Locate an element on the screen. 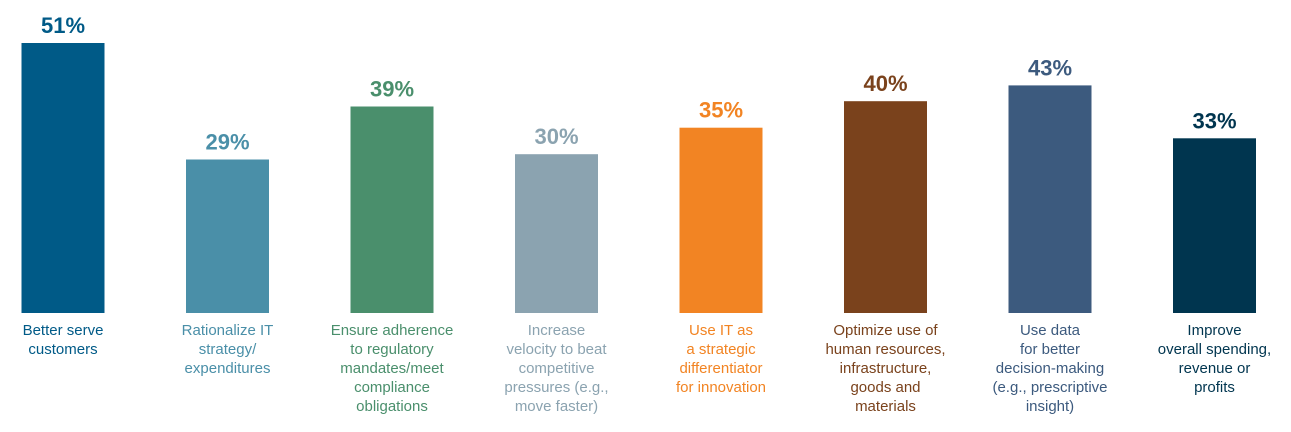  category-label-line: decision-making is located at coordinates (1050, 368).